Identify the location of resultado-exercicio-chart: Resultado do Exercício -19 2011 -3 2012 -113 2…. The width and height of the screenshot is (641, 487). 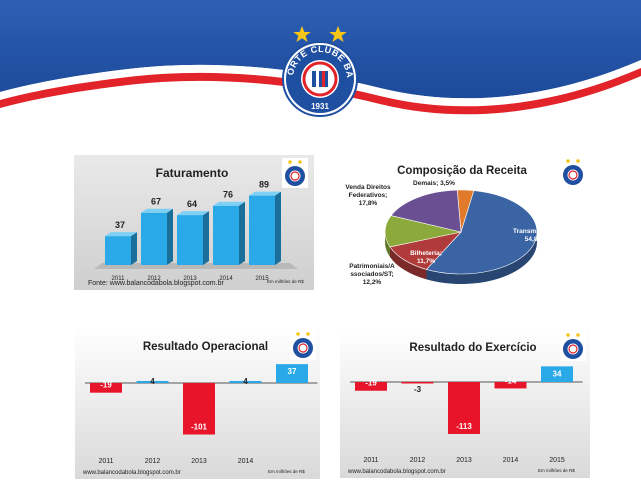
(465, 403).